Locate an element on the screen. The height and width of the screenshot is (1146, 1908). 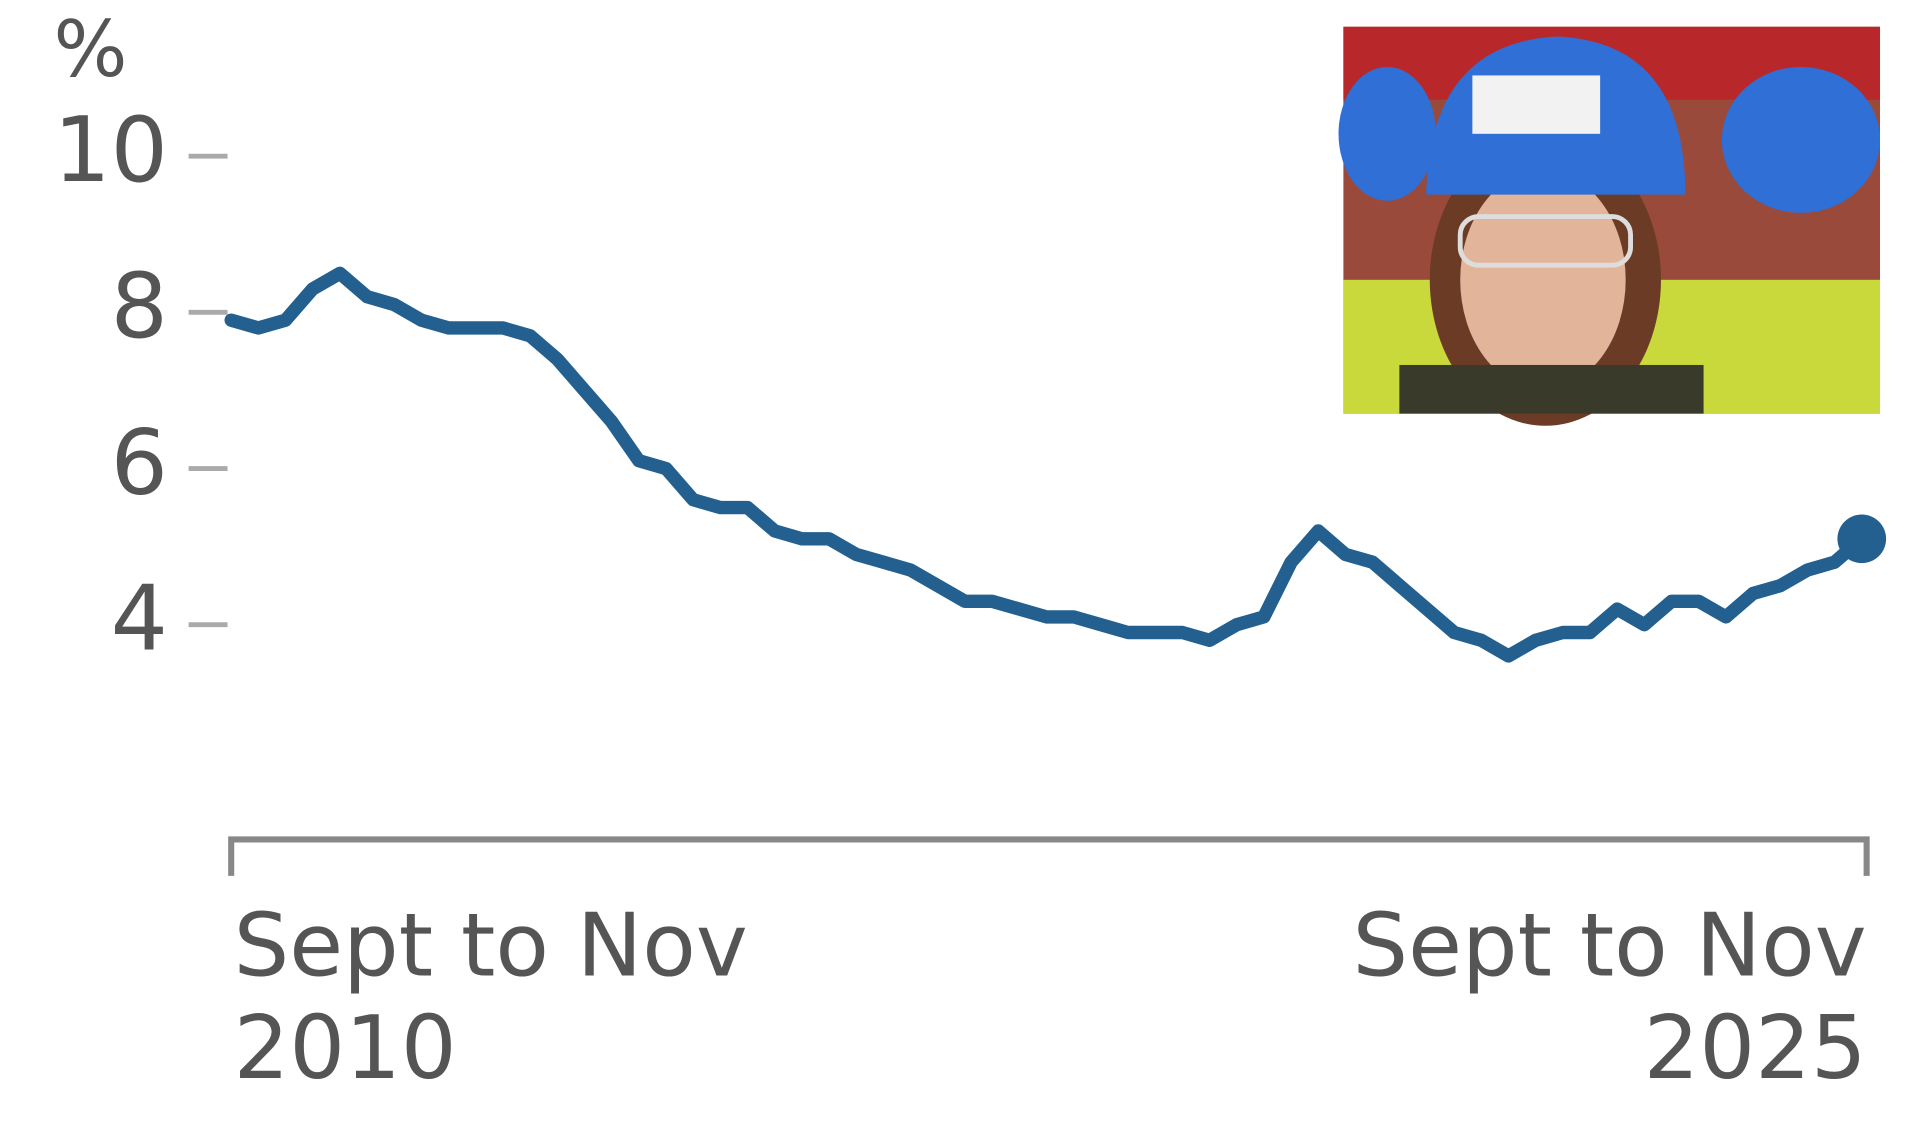
x-tick-label: Sept to Nov 2010 is located at coordinates (490, 996).